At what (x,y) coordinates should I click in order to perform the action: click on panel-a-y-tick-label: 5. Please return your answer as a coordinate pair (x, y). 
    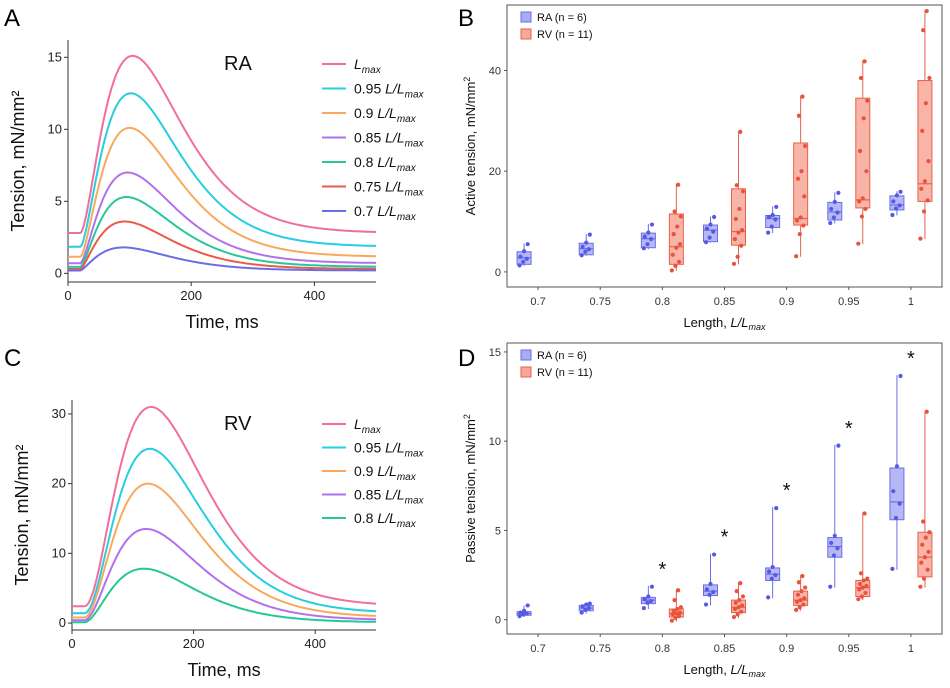
    Looking at the image, I should click on (58, 200).